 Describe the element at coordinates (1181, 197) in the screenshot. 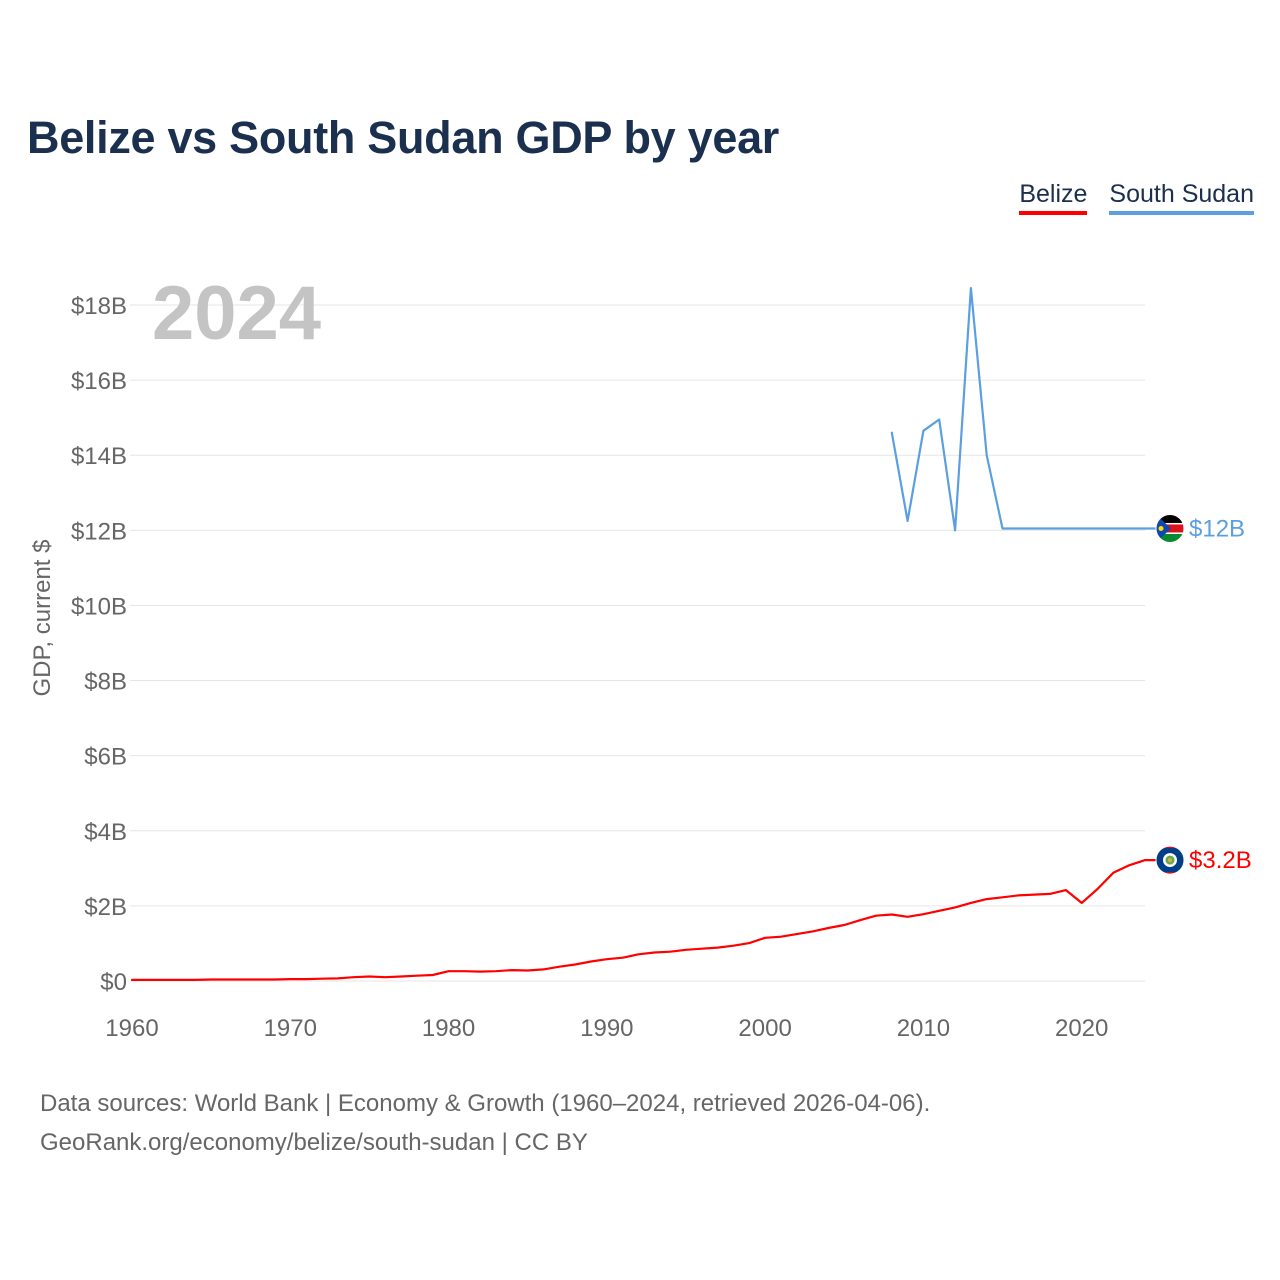

I see `legend-item-south-sudan: South Sudan` at that location.